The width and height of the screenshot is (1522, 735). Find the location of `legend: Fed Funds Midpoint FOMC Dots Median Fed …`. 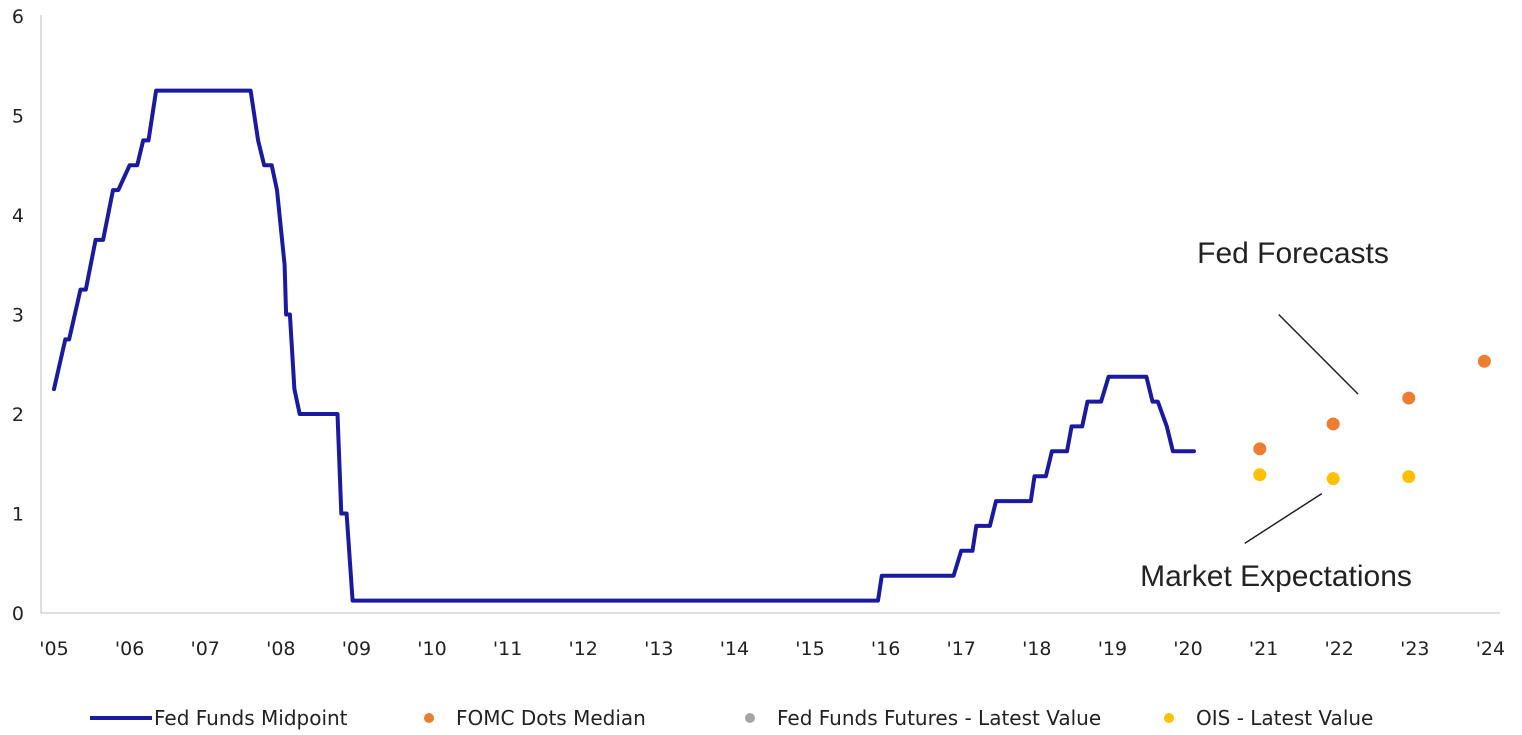

legend: Fed Funds Midpoint FOMC Dots Median Fed … is located at coordinates (761, 717).